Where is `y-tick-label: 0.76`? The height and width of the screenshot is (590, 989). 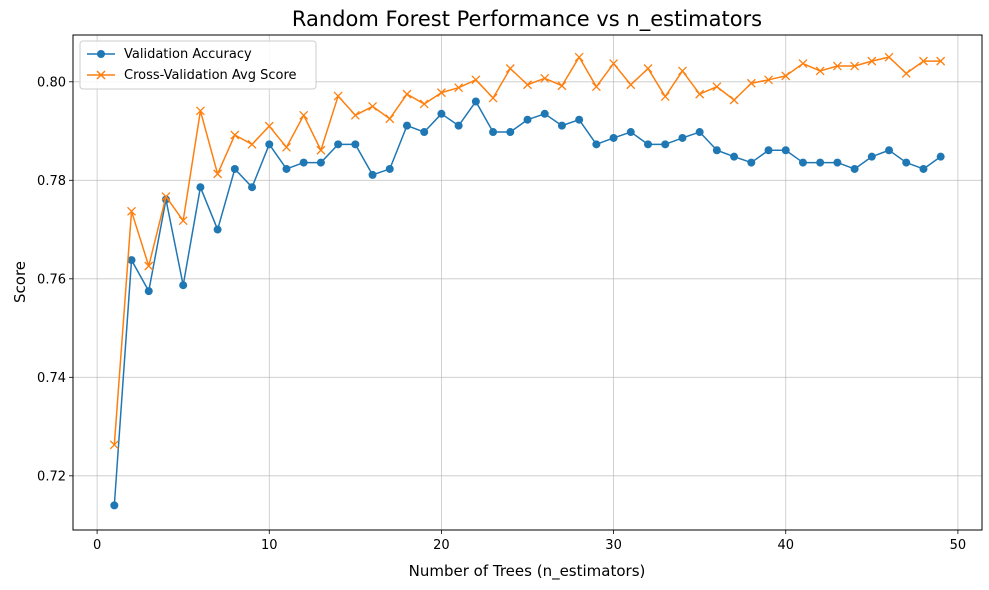
y-tick-label: 0.76 is located at coordinates (51, 279).